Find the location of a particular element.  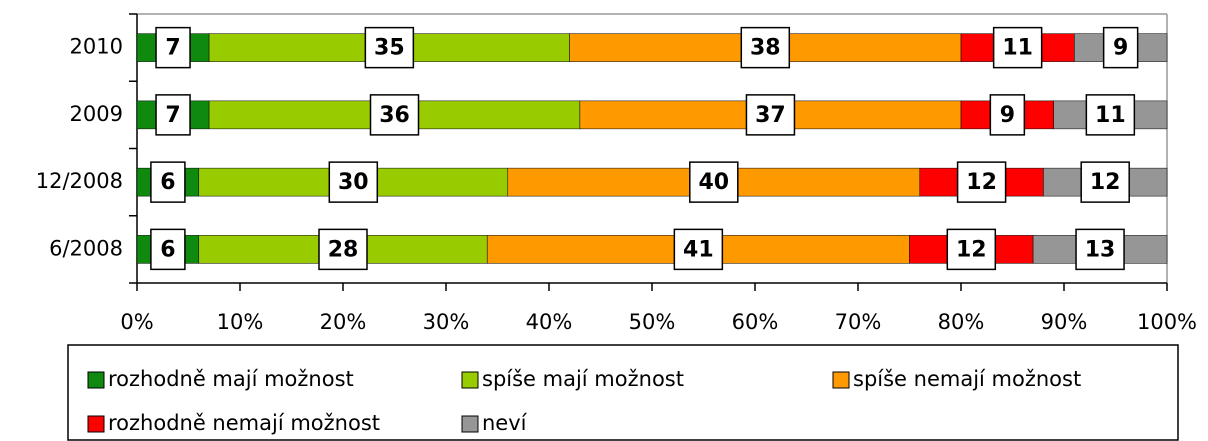

data-label: 30 is located at coordinates (353, 182).